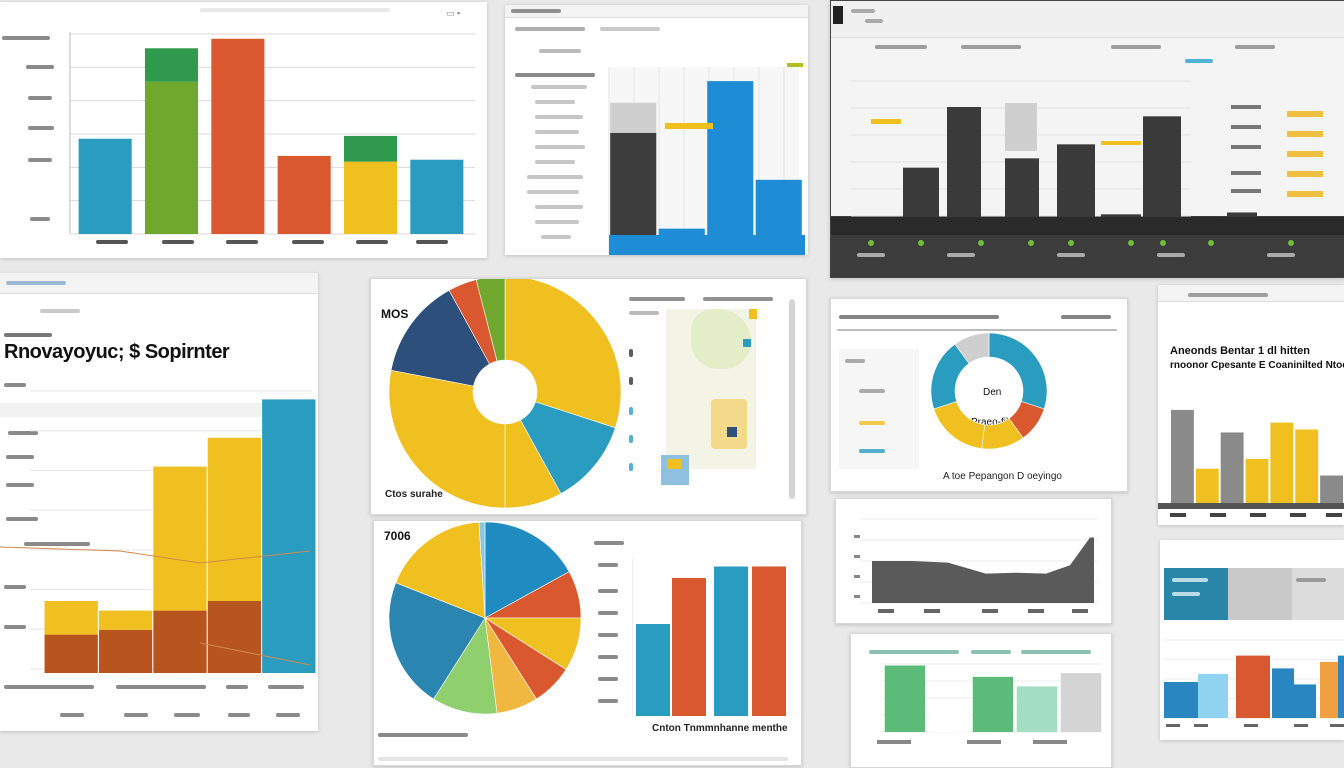 This screenshot has height=768, width=1344. Describe the element at coordinates (792, 399) in the screenshot. I see `scrollbar` at that location.